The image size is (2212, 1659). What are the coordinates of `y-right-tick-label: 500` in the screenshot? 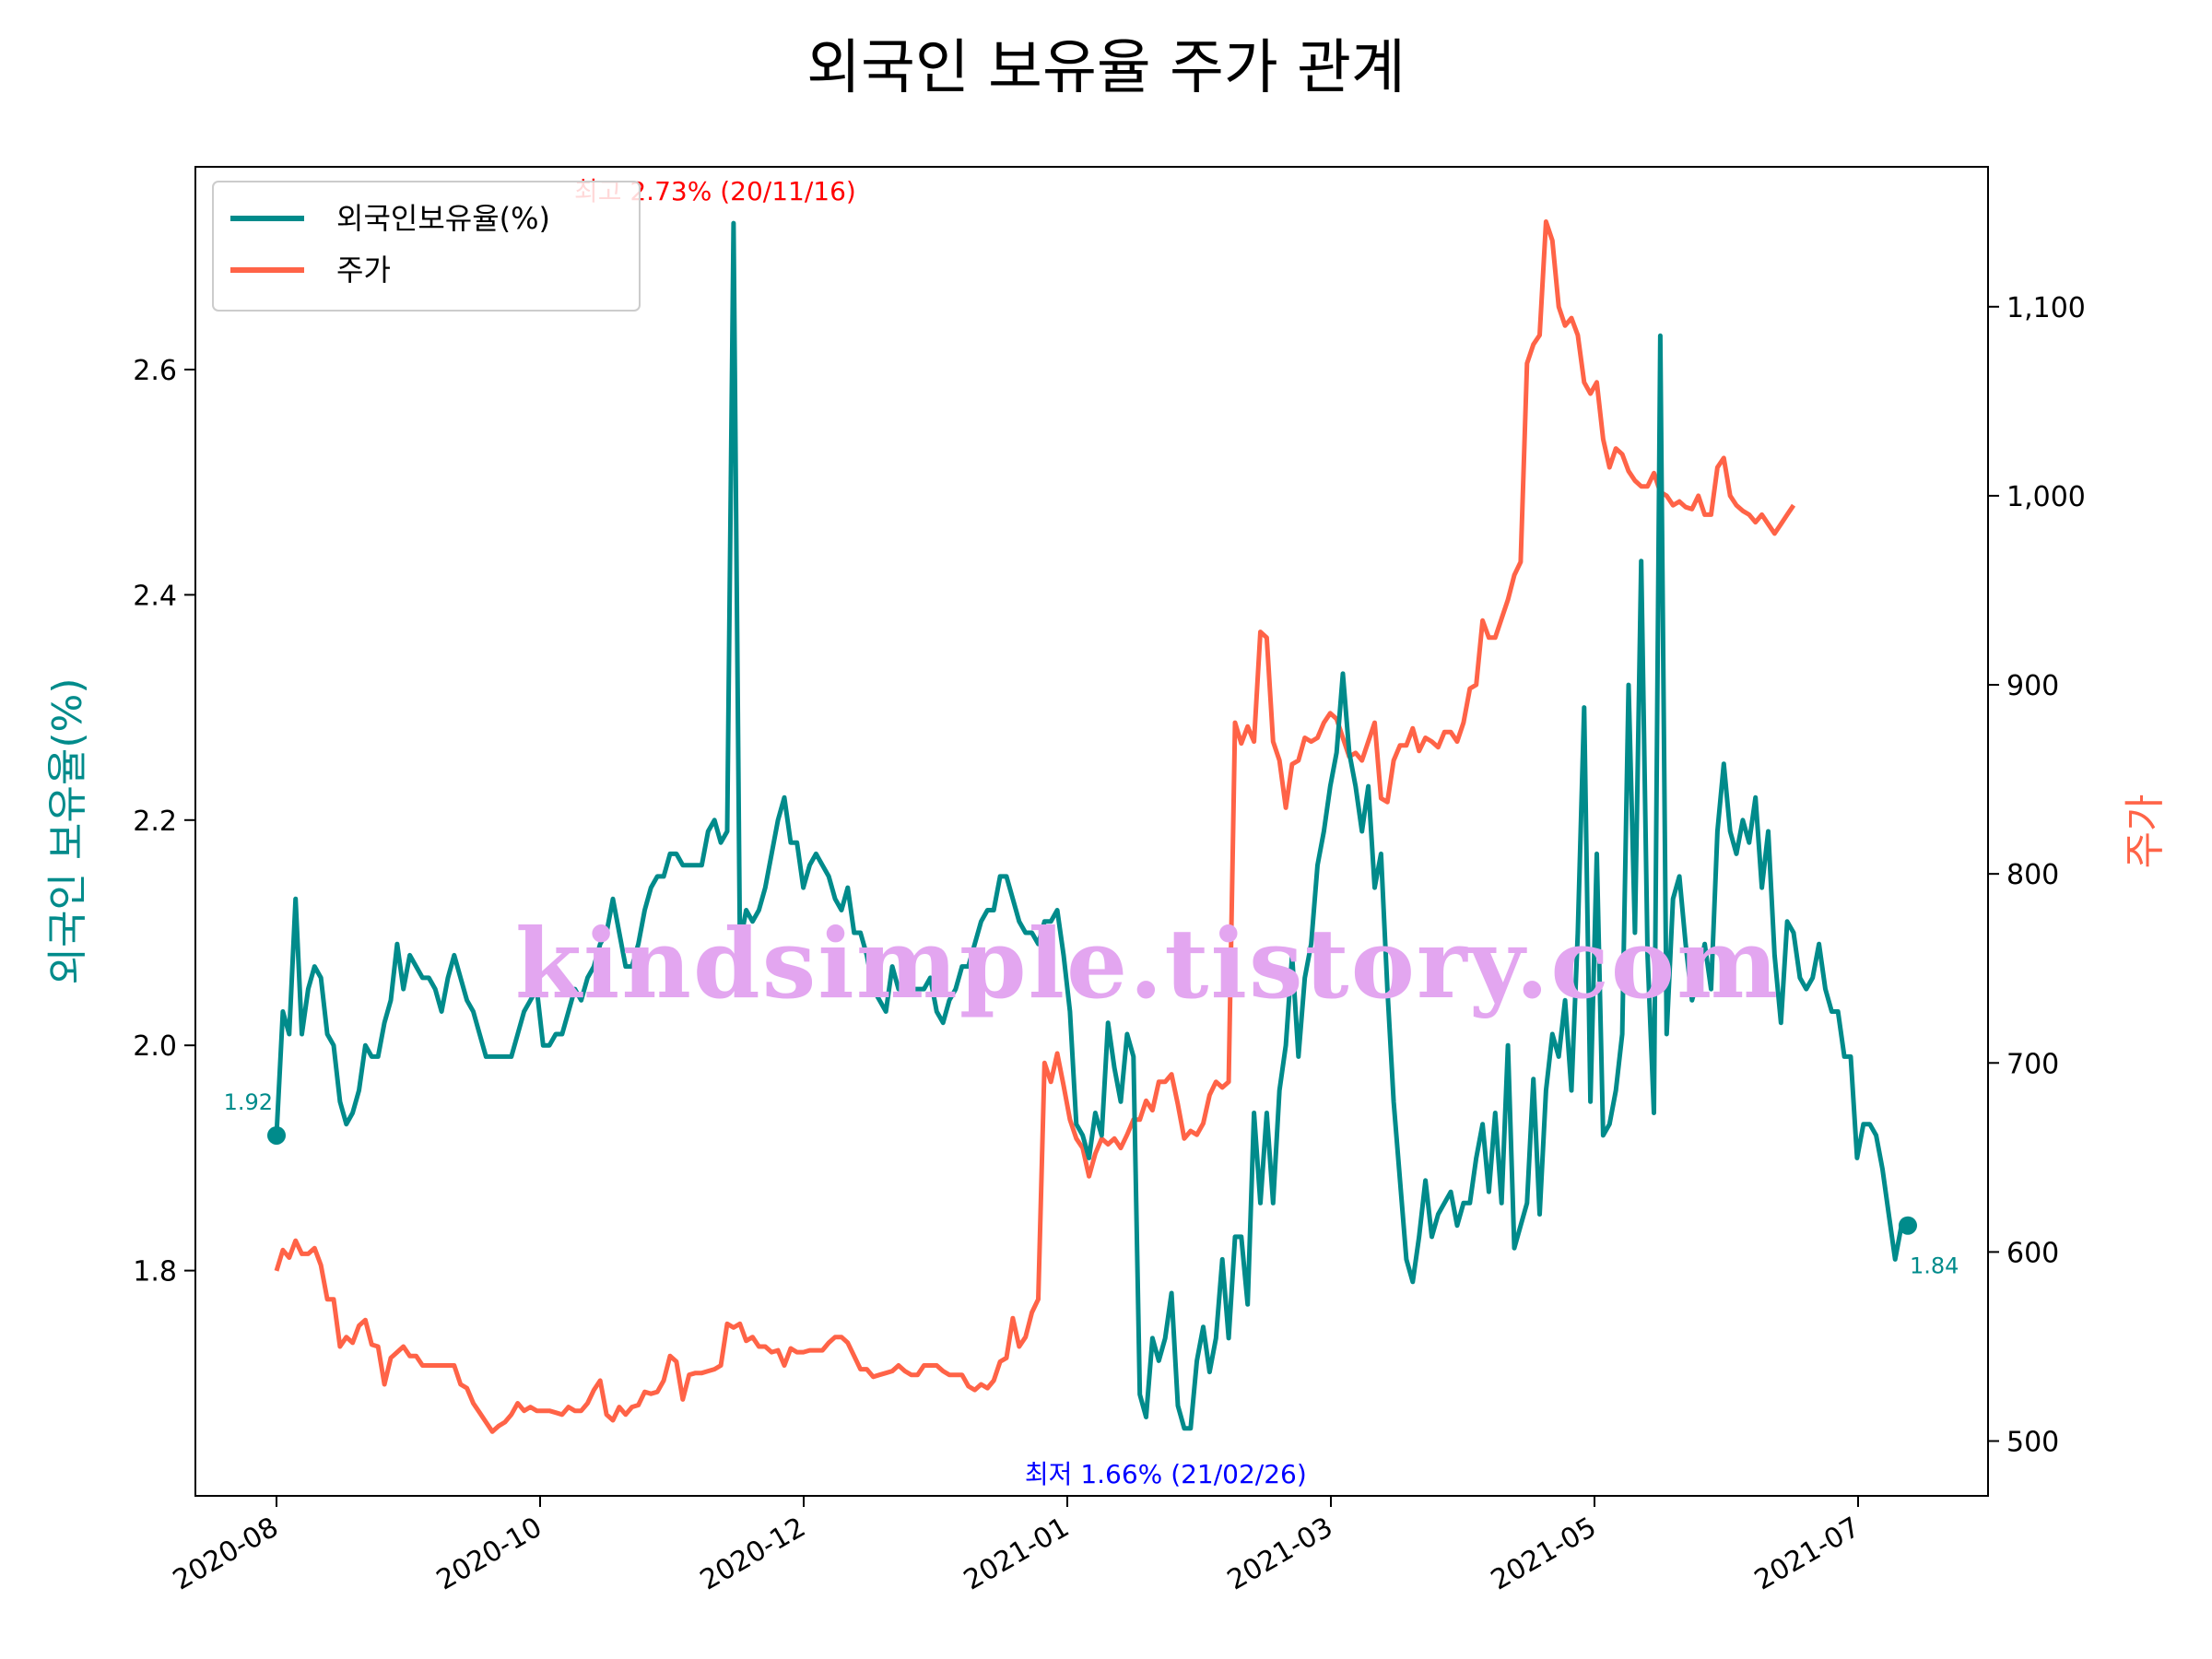 It's located at (2032, 1443).